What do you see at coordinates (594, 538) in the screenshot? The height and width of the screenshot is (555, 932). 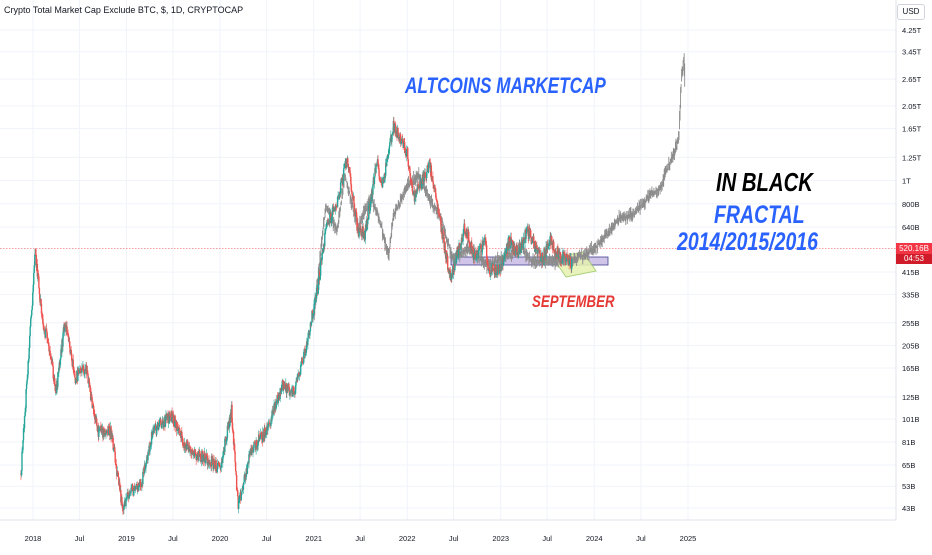 I see `x-tick-label: 2024` at bounding box center [594, 538].